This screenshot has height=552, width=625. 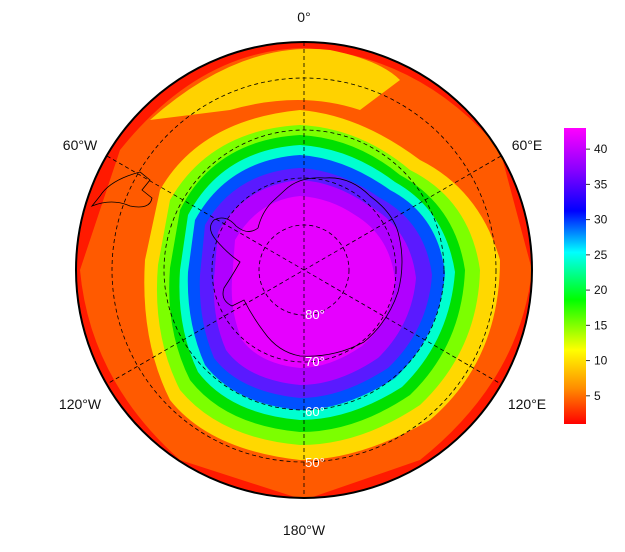 What do you see at coordinates (304, 530) in the screenshot?
I see `lon-label-bottom: 180°W` at bounding box center [304, 530].